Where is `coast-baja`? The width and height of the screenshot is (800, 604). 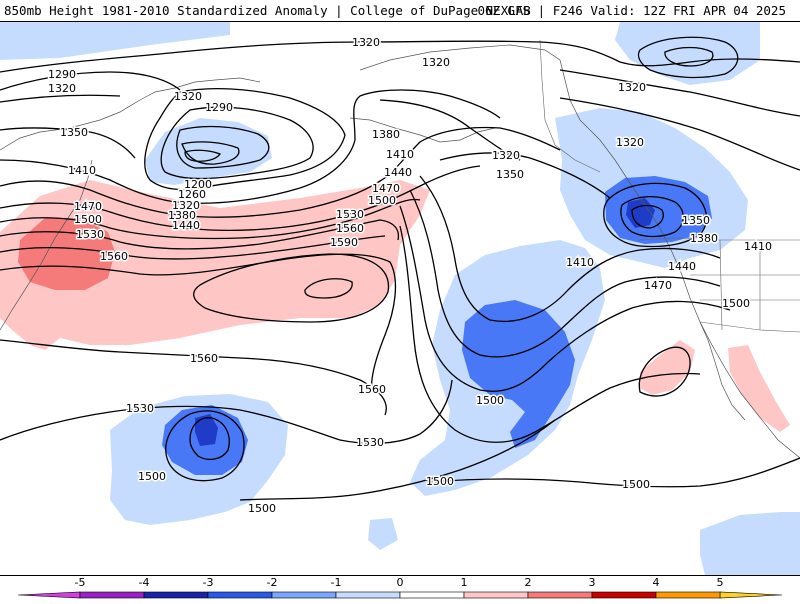 coast-baja is located at coordinates (722, 371).